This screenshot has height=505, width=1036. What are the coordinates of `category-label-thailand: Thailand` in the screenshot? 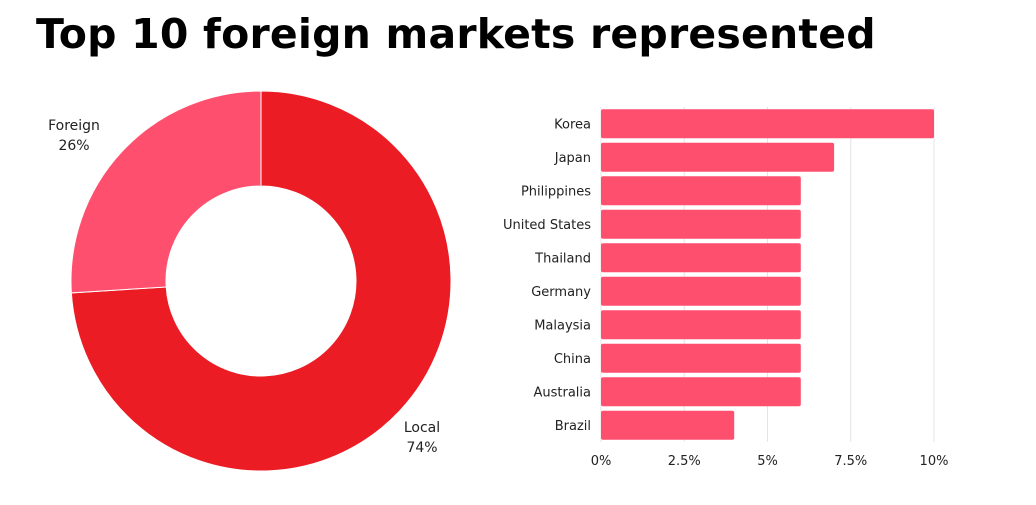 It's located at (562, 258).